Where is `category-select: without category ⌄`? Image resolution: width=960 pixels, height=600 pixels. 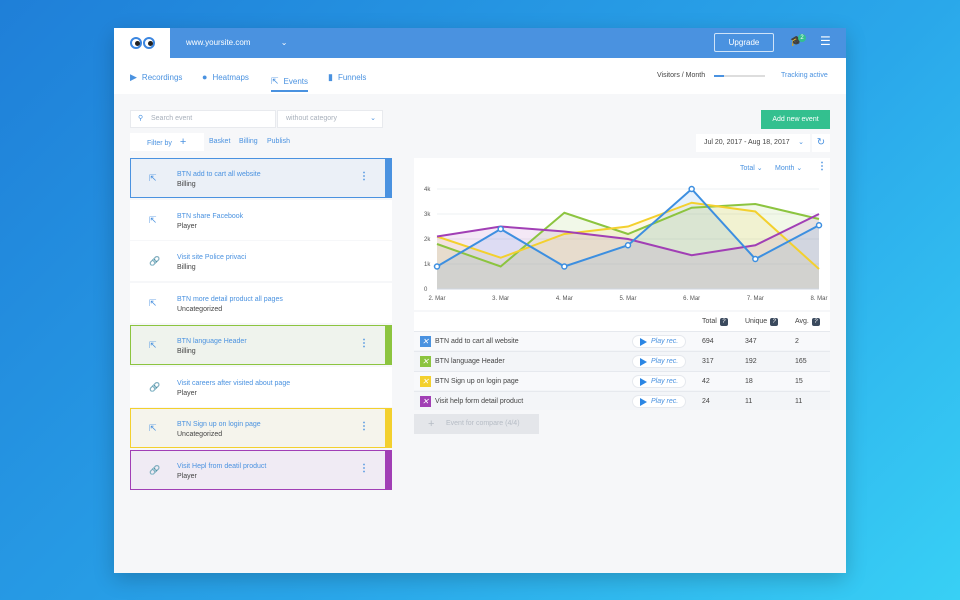
category-select: without category ⌄ is located at coordinates (330, 119).